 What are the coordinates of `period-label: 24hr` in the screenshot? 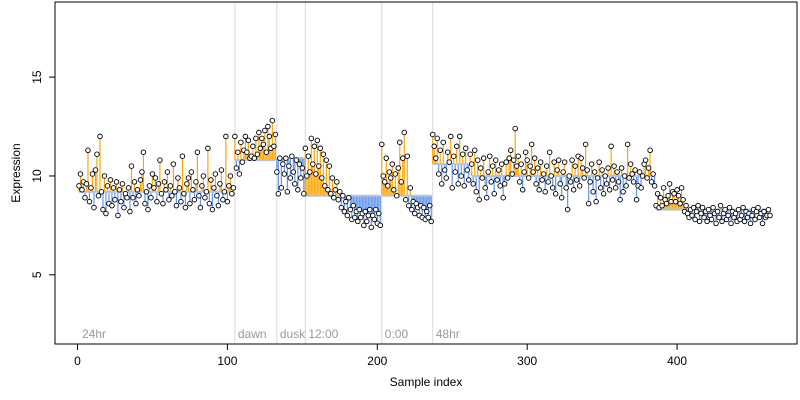 It's located at (94, 334).